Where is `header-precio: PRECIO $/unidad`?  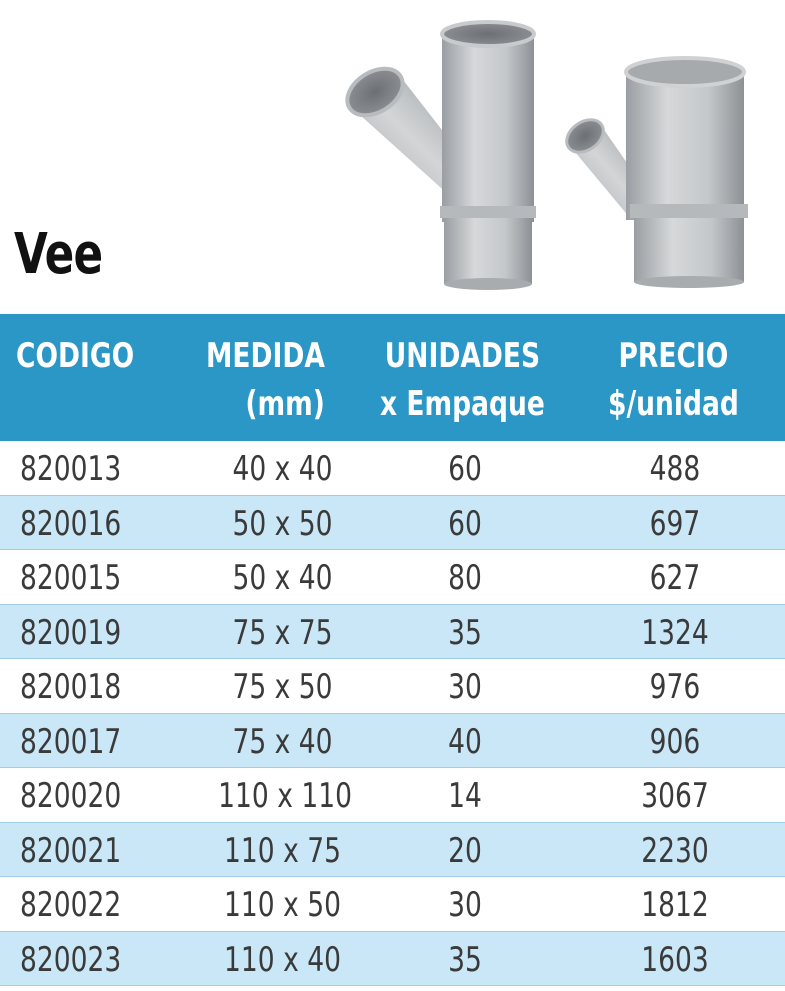 header-precio: PRECIO $/unidad is located at coordinates (673, 380).